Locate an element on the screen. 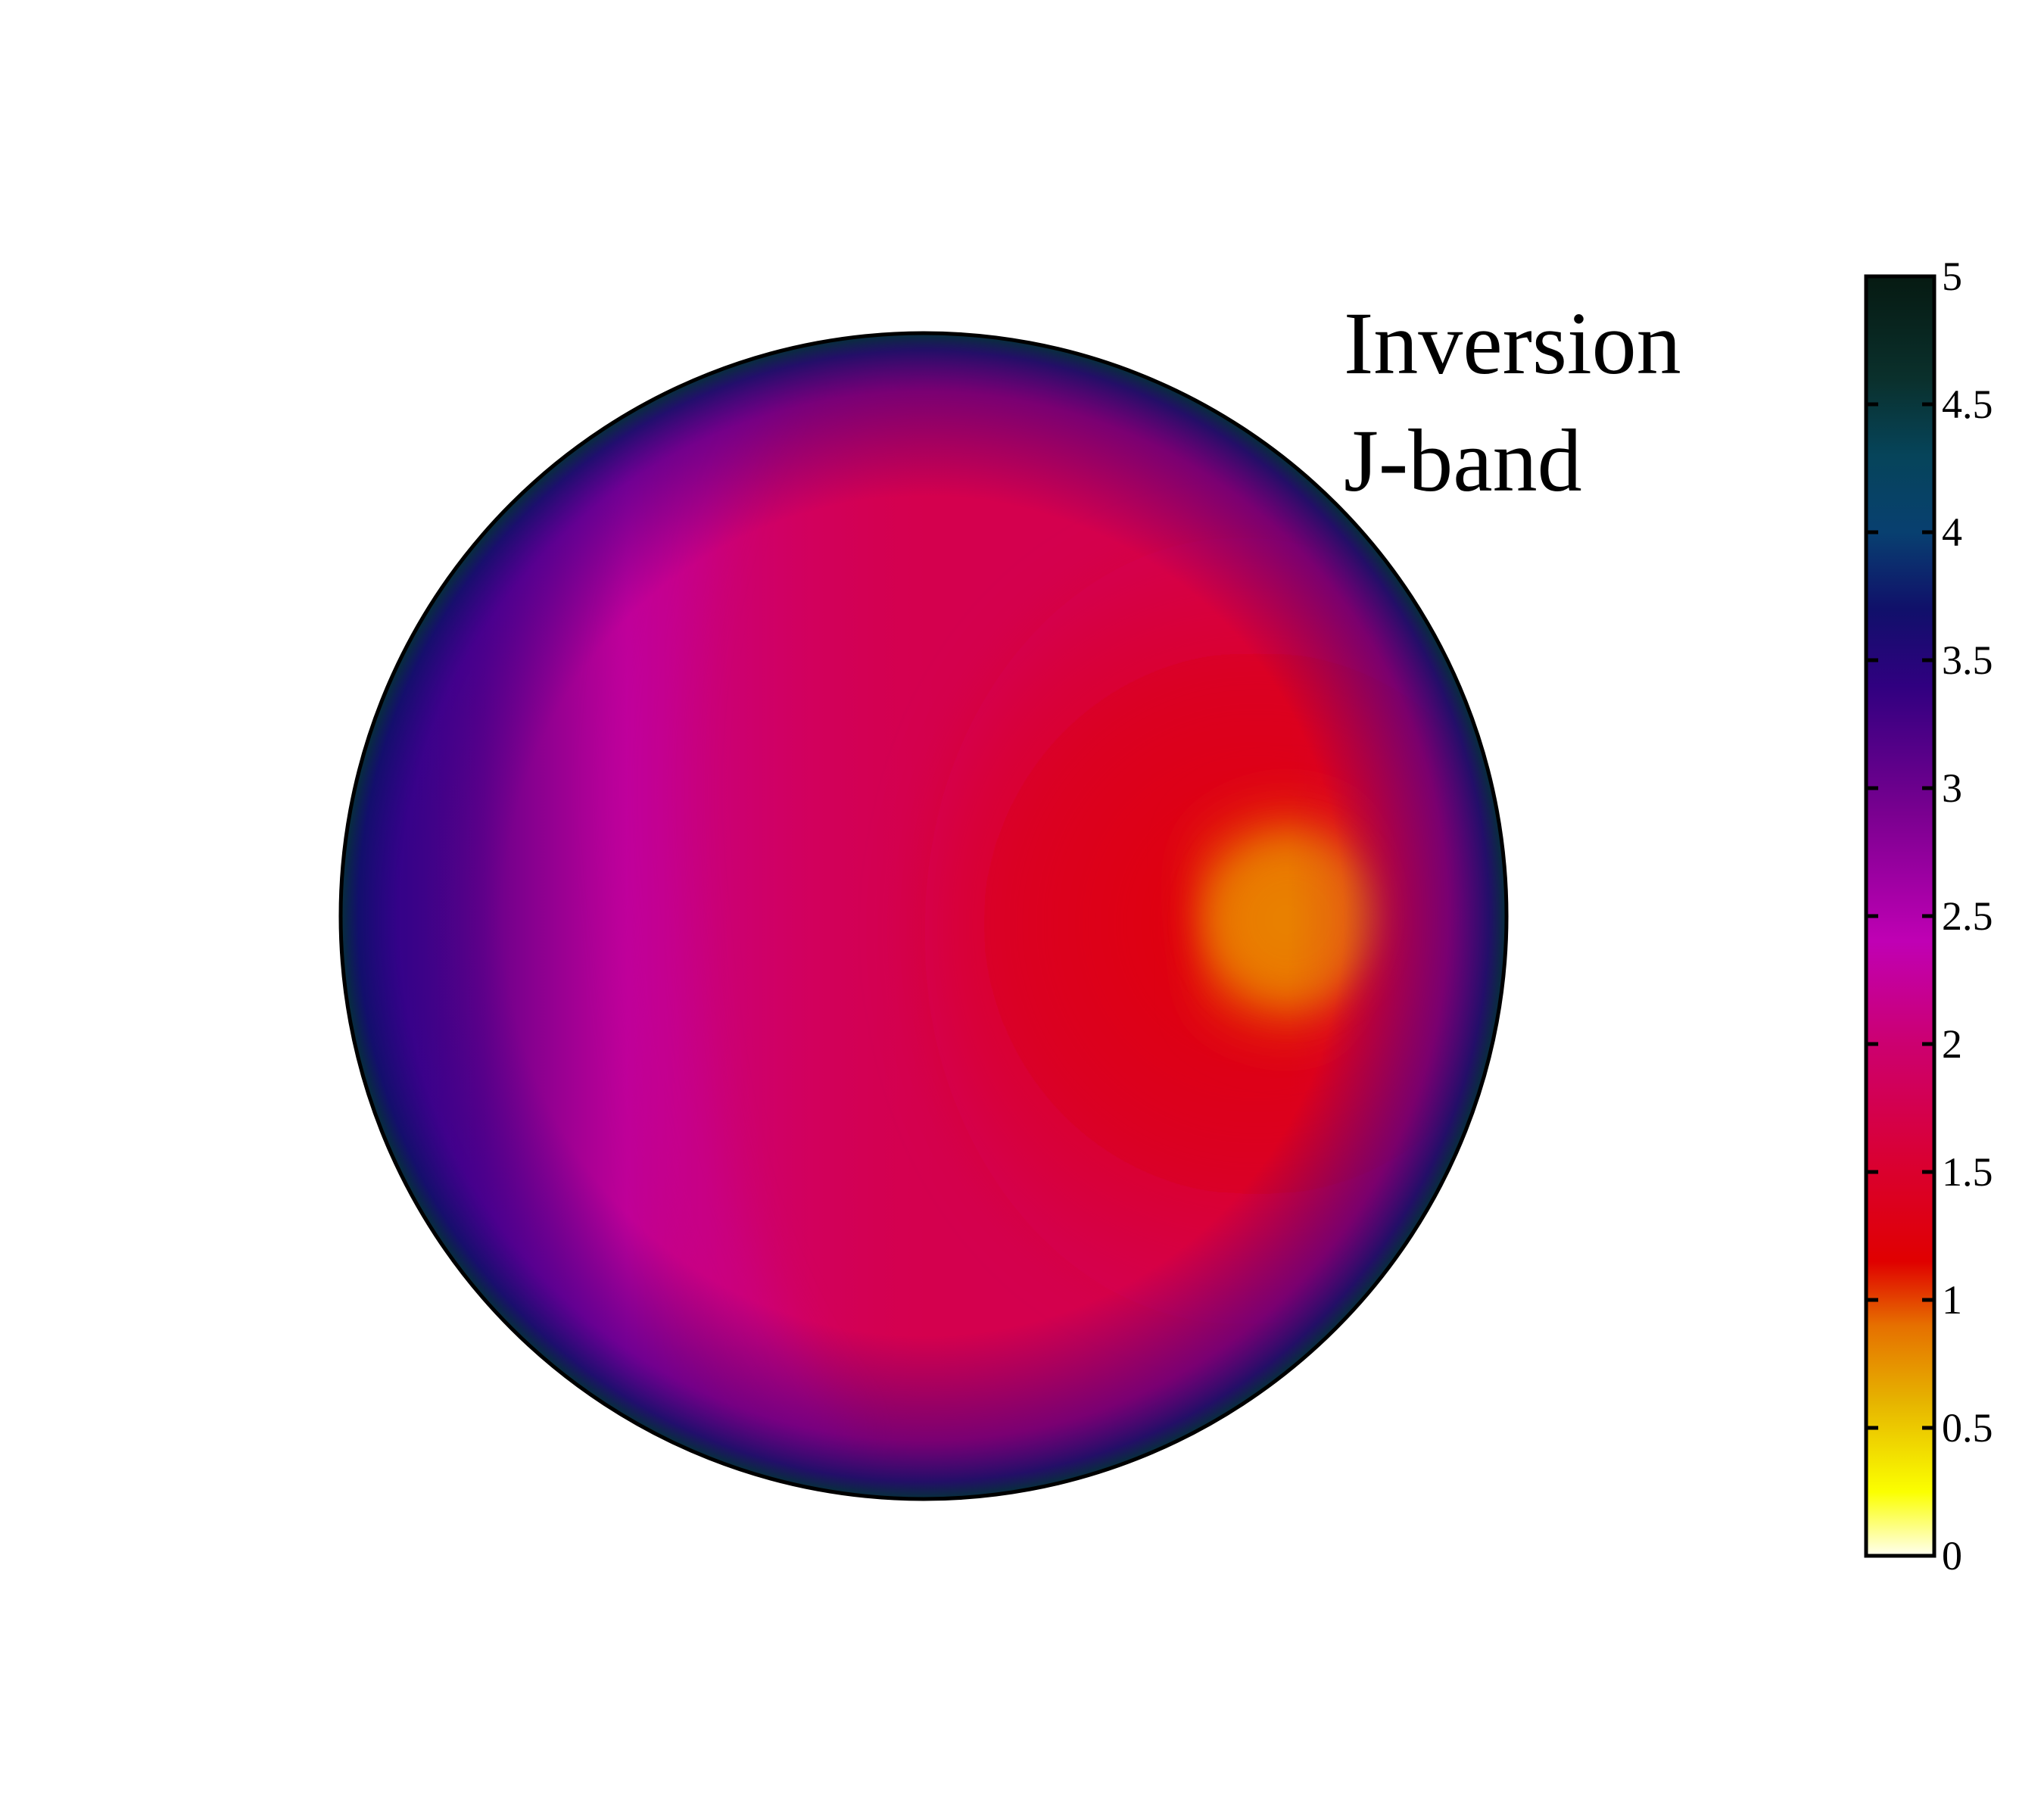 The height and width of the screenshot is (1817, 2044). colorbar-tick-label: 3.5 is located at coordinates (1967, 660).